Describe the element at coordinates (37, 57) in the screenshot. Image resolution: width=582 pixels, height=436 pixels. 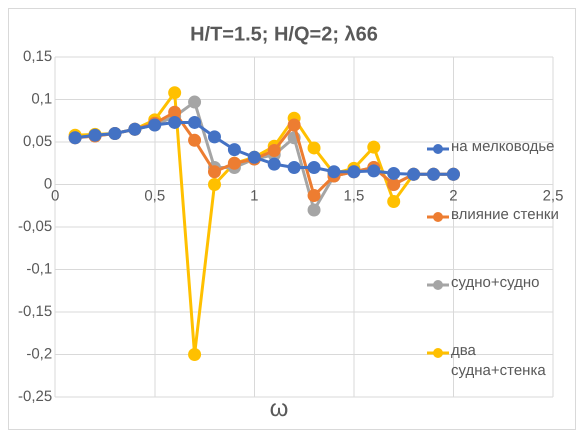
I see `y-tick-label: 0,15` at that location.